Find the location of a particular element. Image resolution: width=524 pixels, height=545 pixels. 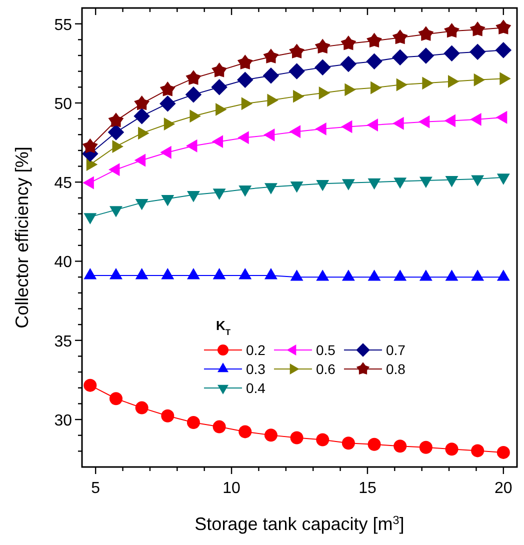

y-axis-title: Collector efficiency [%] is located at coordinates (22, 237).